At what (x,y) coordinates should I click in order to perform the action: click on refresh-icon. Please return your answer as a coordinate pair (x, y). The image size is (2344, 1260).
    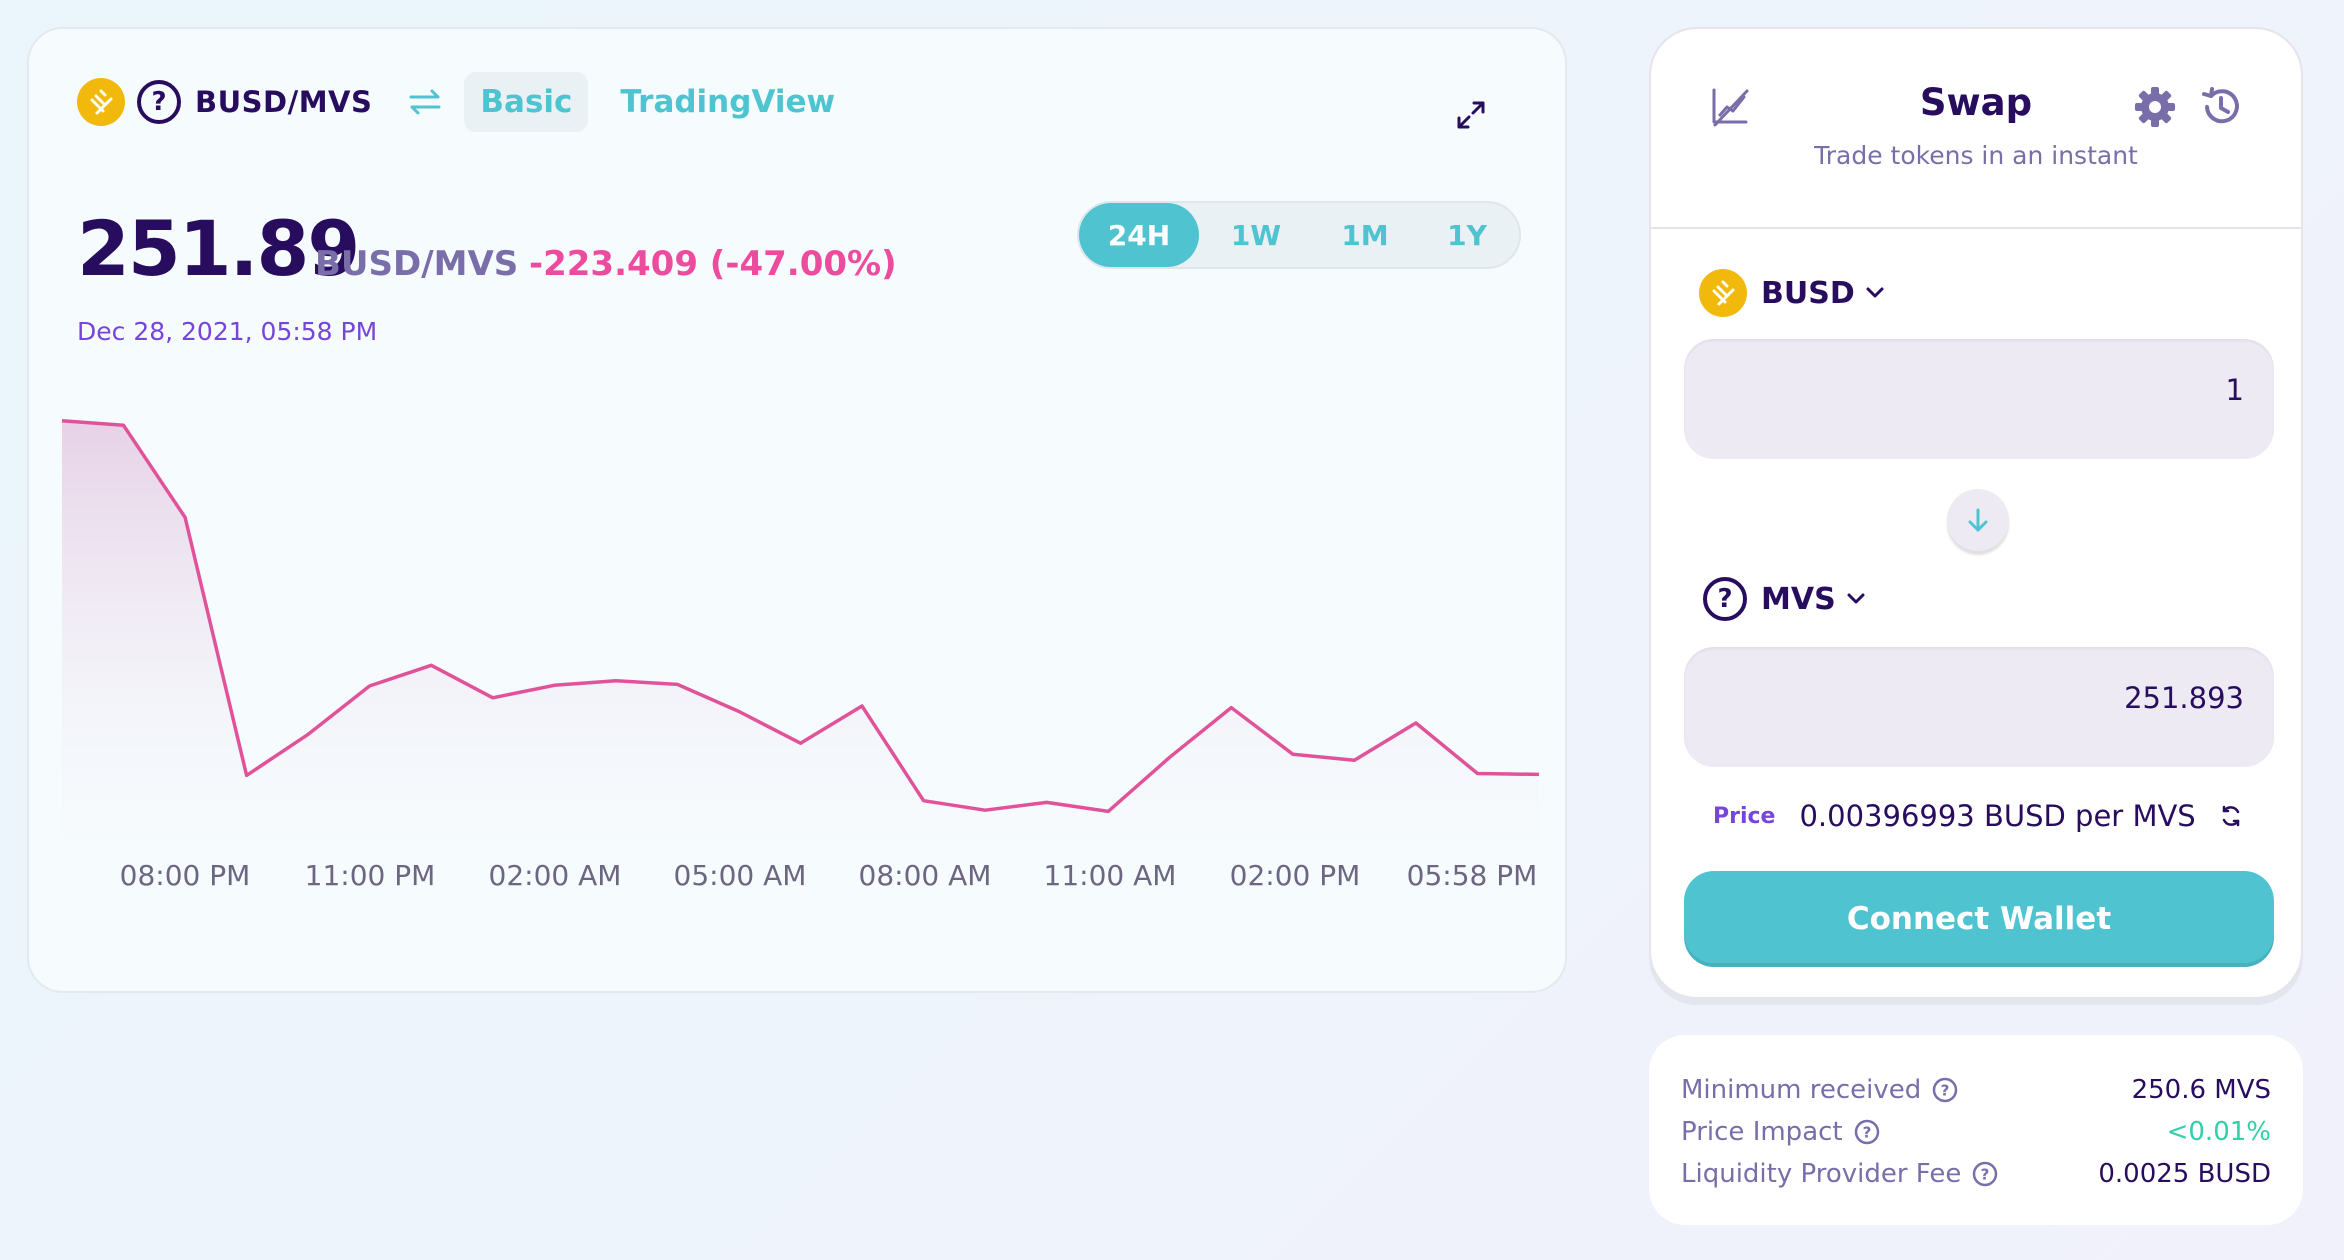
    Looking at the image, I should click on (2231, 816).